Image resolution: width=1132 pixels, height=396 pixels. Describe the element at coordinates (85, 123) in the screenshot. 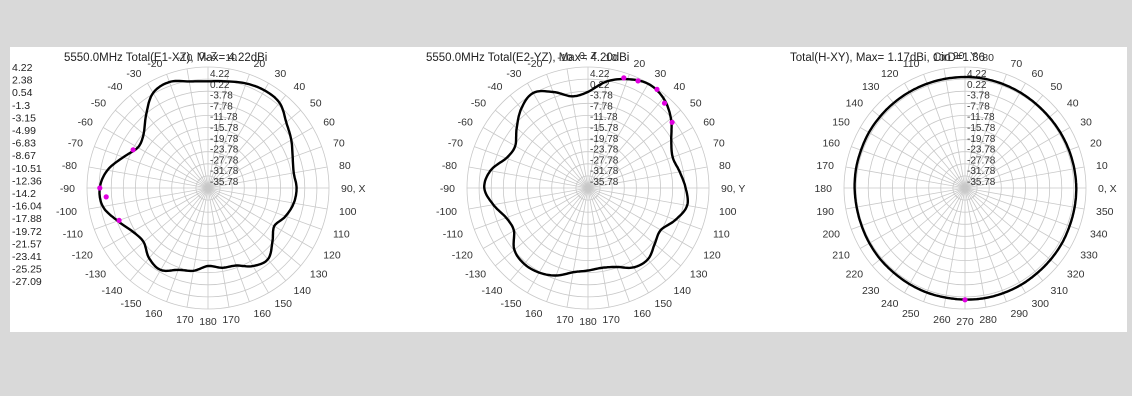

I see `angle-label: -60` at that location.